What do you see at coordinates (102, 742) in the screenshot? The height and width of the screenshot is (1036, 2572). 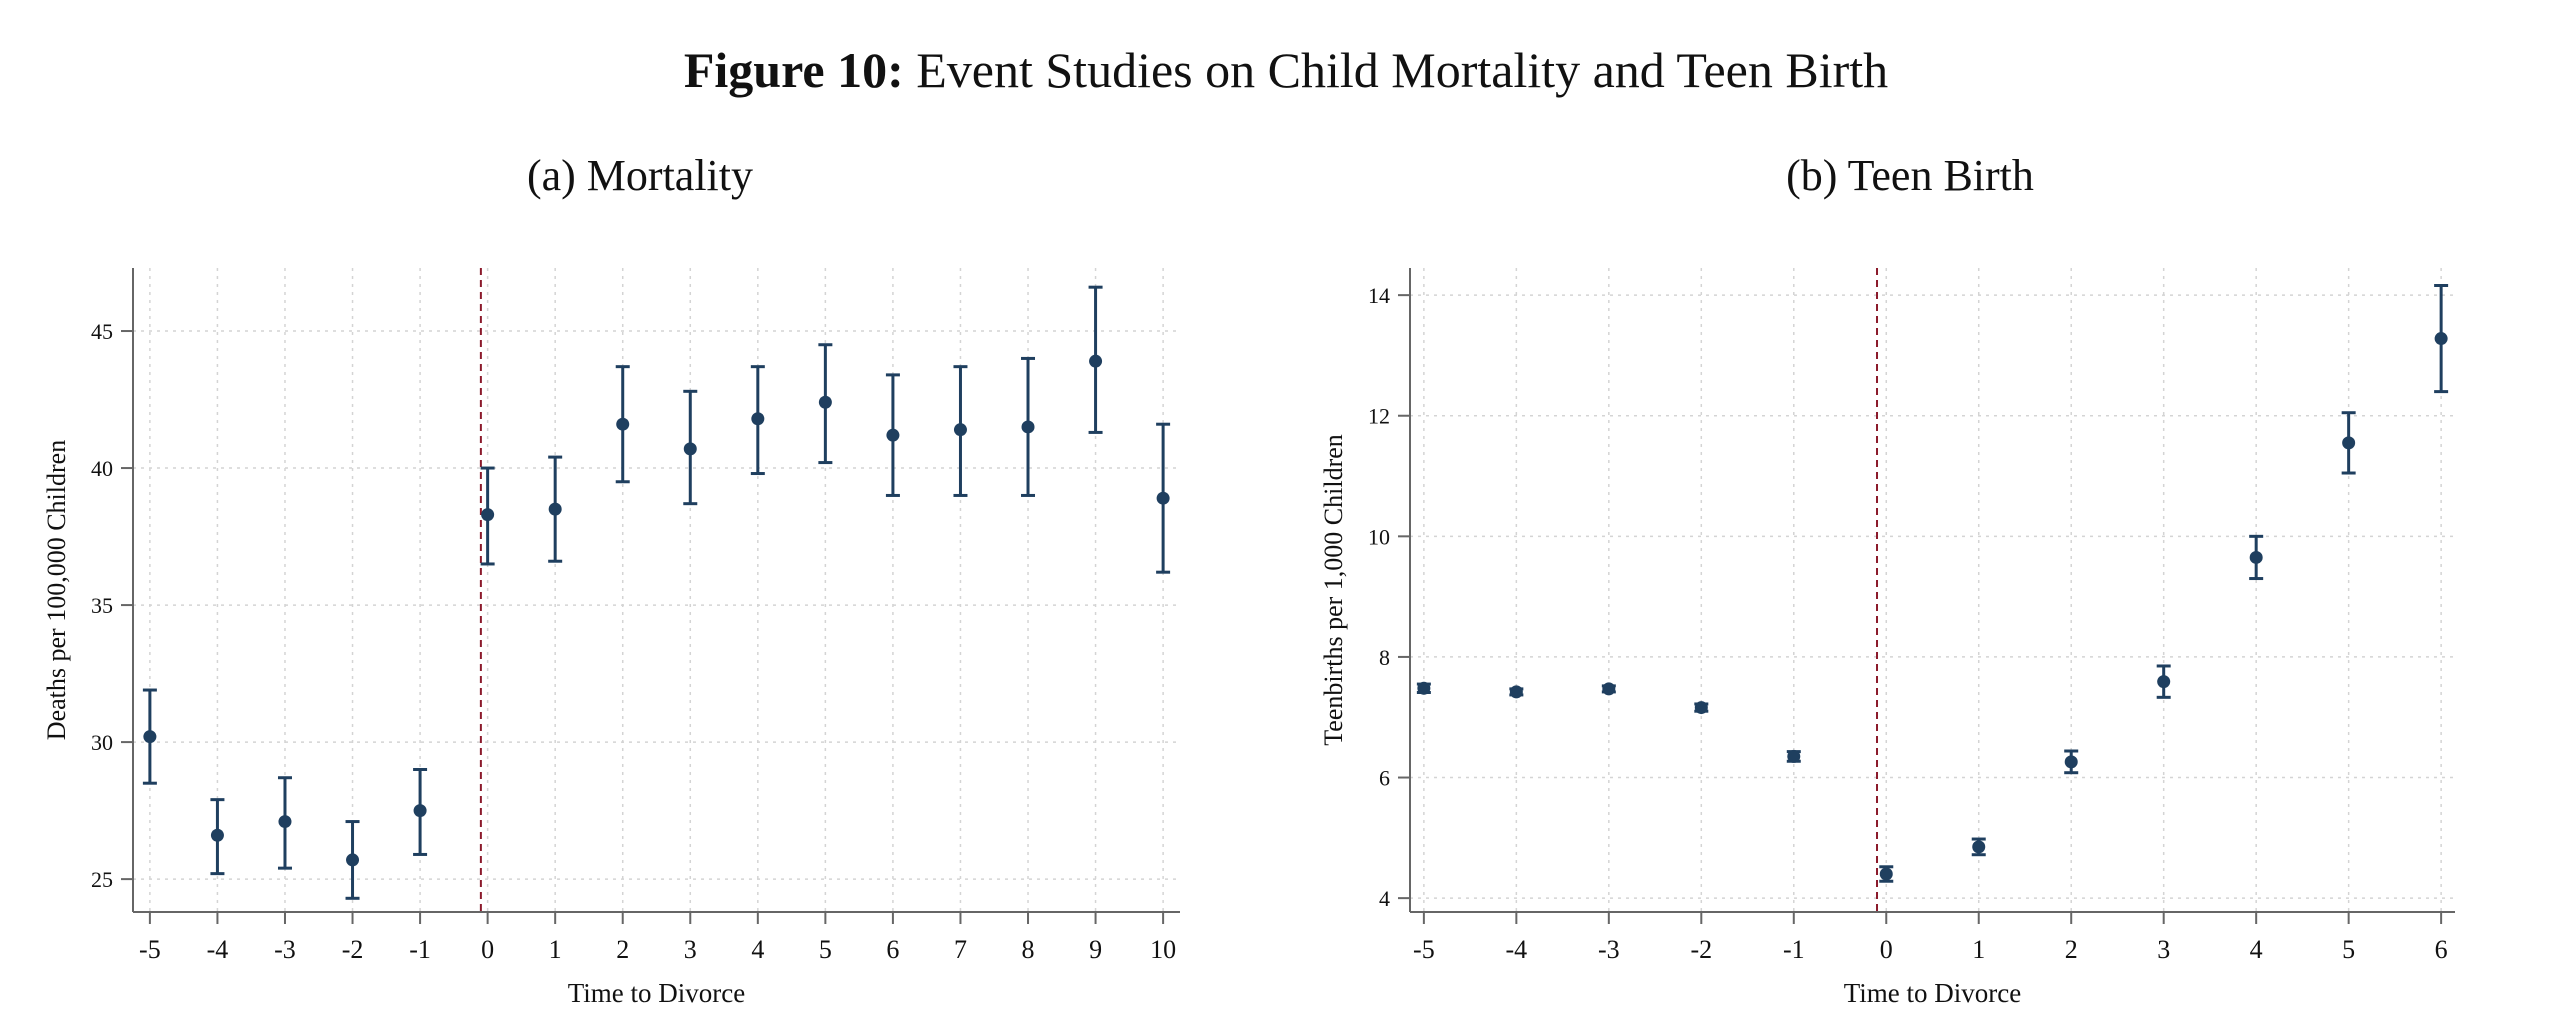 I see `mortality-y-tick-label: 30` at bounding box center [102, 742].